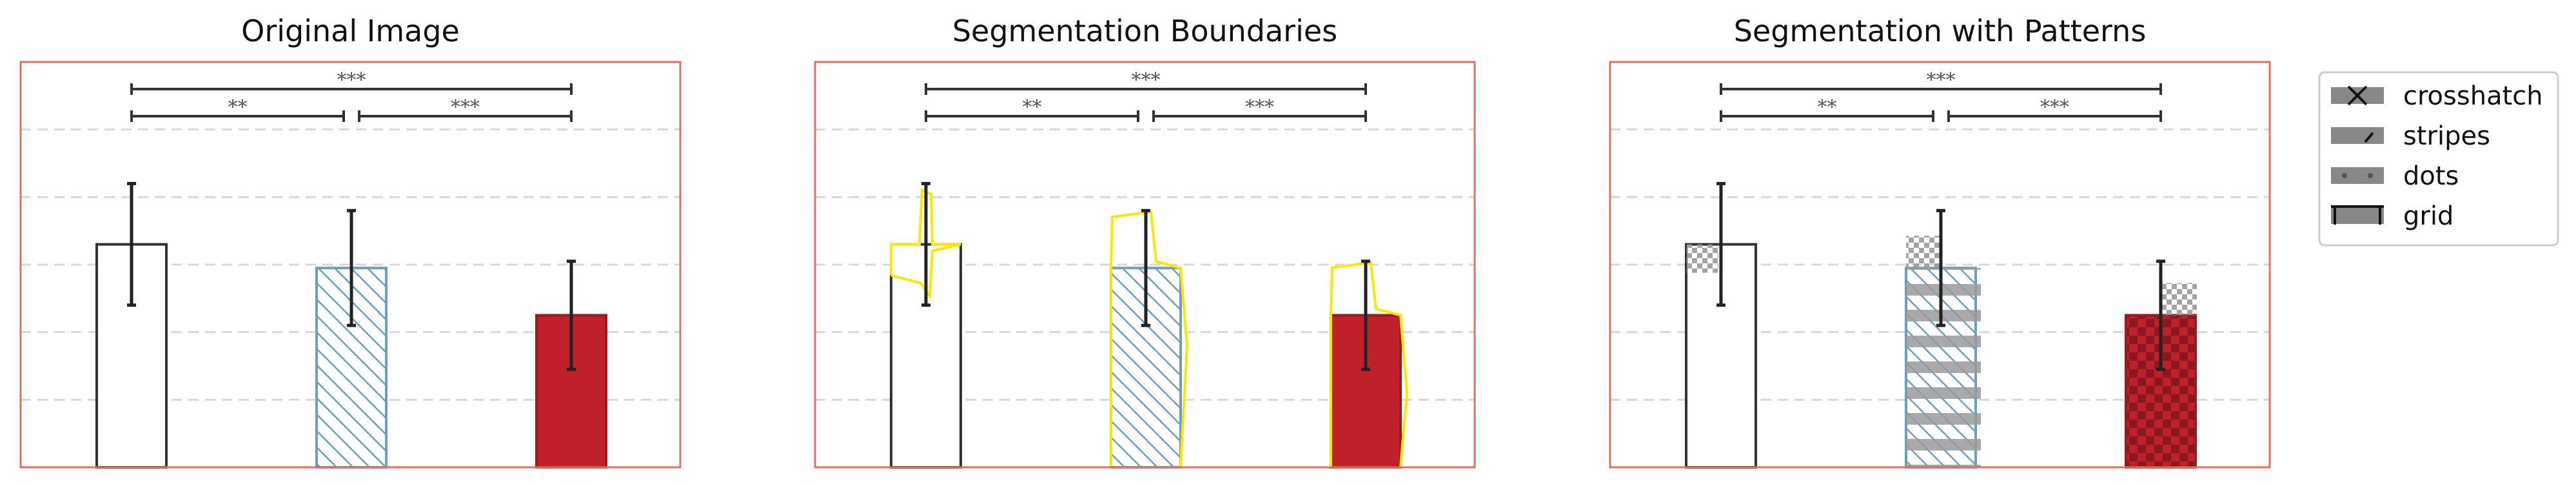 The height and width of the screenshot is (486, 2576). What do you see at coordinates (2431, 176) in the screenshot?
I see `legend-label: dots` at bounding box center [2431, 176].